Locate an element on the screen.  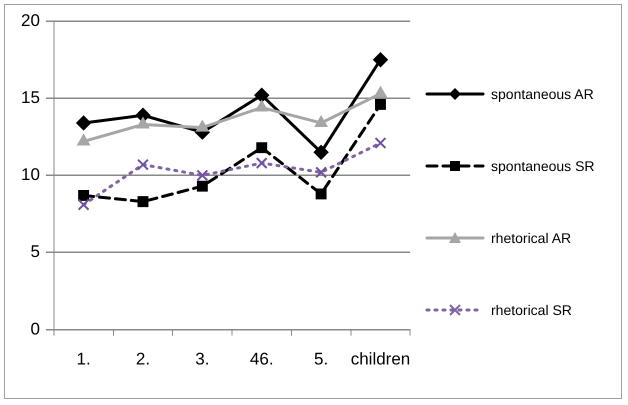
y-tick-label: 20 is located at coordinates (30, 20).